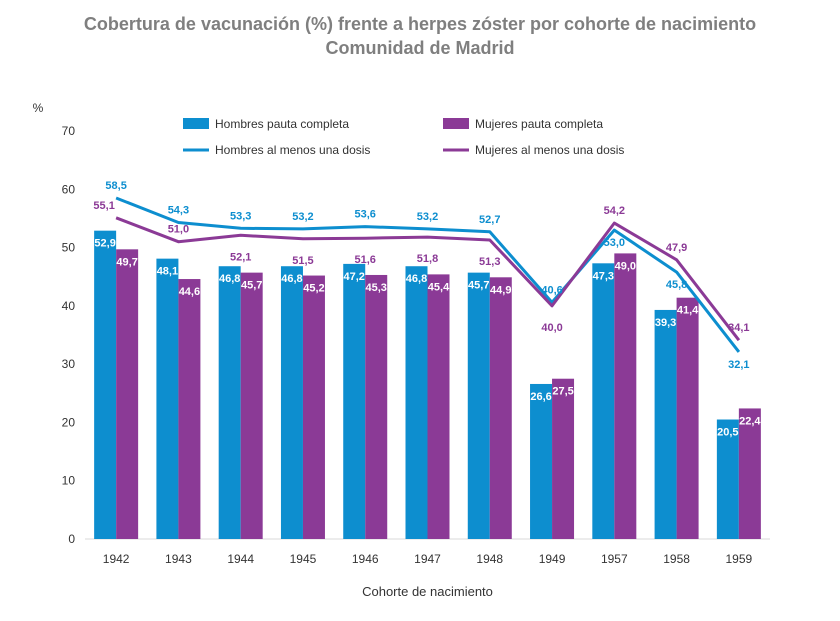  Describe the element at coordinates (614, 243) in the screenshot. I see `line-data-label: 53,0` at that location.